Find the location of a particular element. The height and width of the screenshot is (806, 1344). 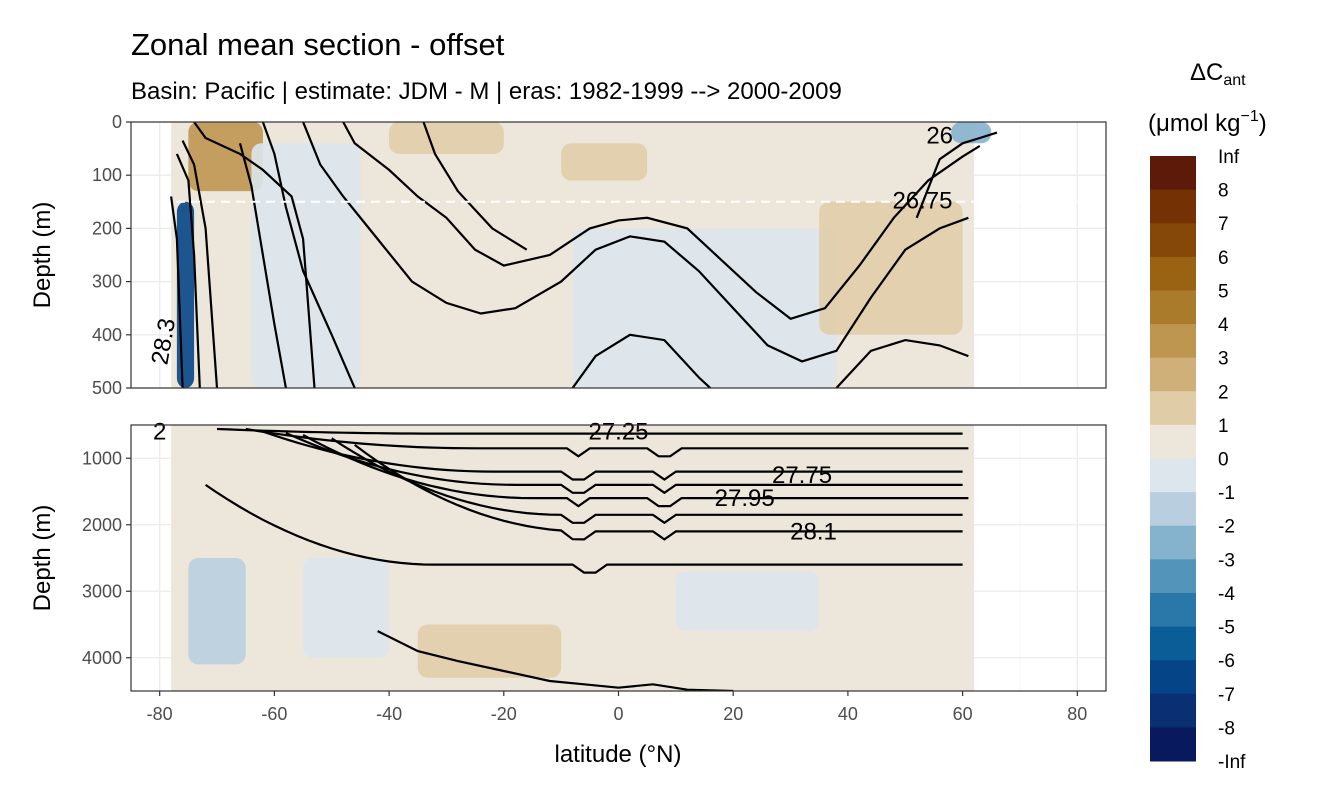

contour-label: 26 is located at coordinates (939, 135).